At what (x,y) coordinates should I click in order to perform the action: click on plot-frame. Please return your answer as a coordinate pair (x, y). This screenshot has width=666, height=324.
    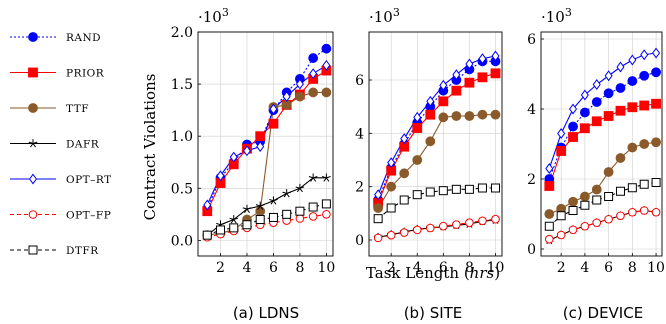
    Looking at the image, I should click on (265, 144).